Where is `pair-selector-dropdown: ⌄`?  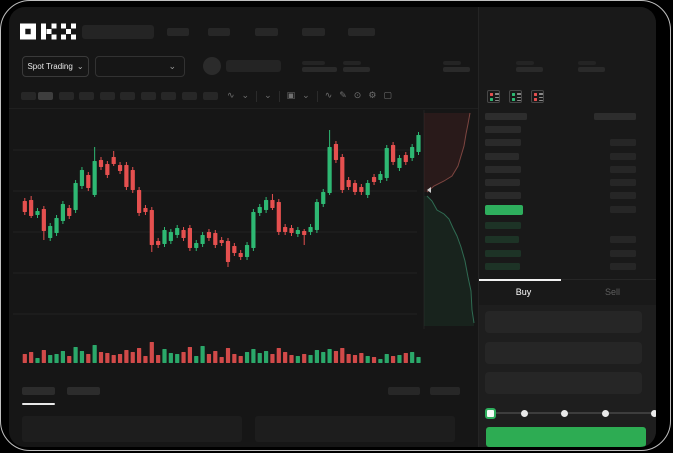 pair-selector-dropdown: ⌄ is located at coordinates (140, 66).